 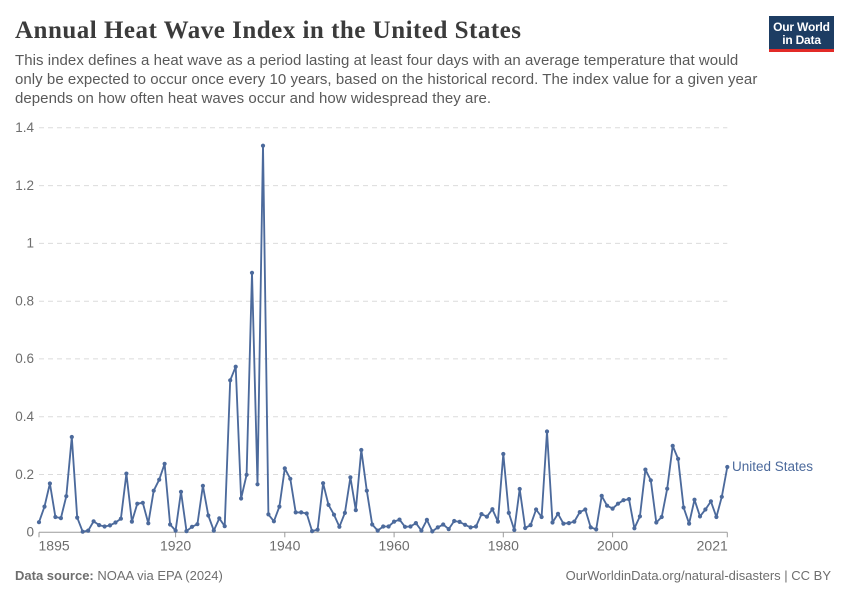 I want to click on svg-text: 0.8, so click(x=24, y=301).